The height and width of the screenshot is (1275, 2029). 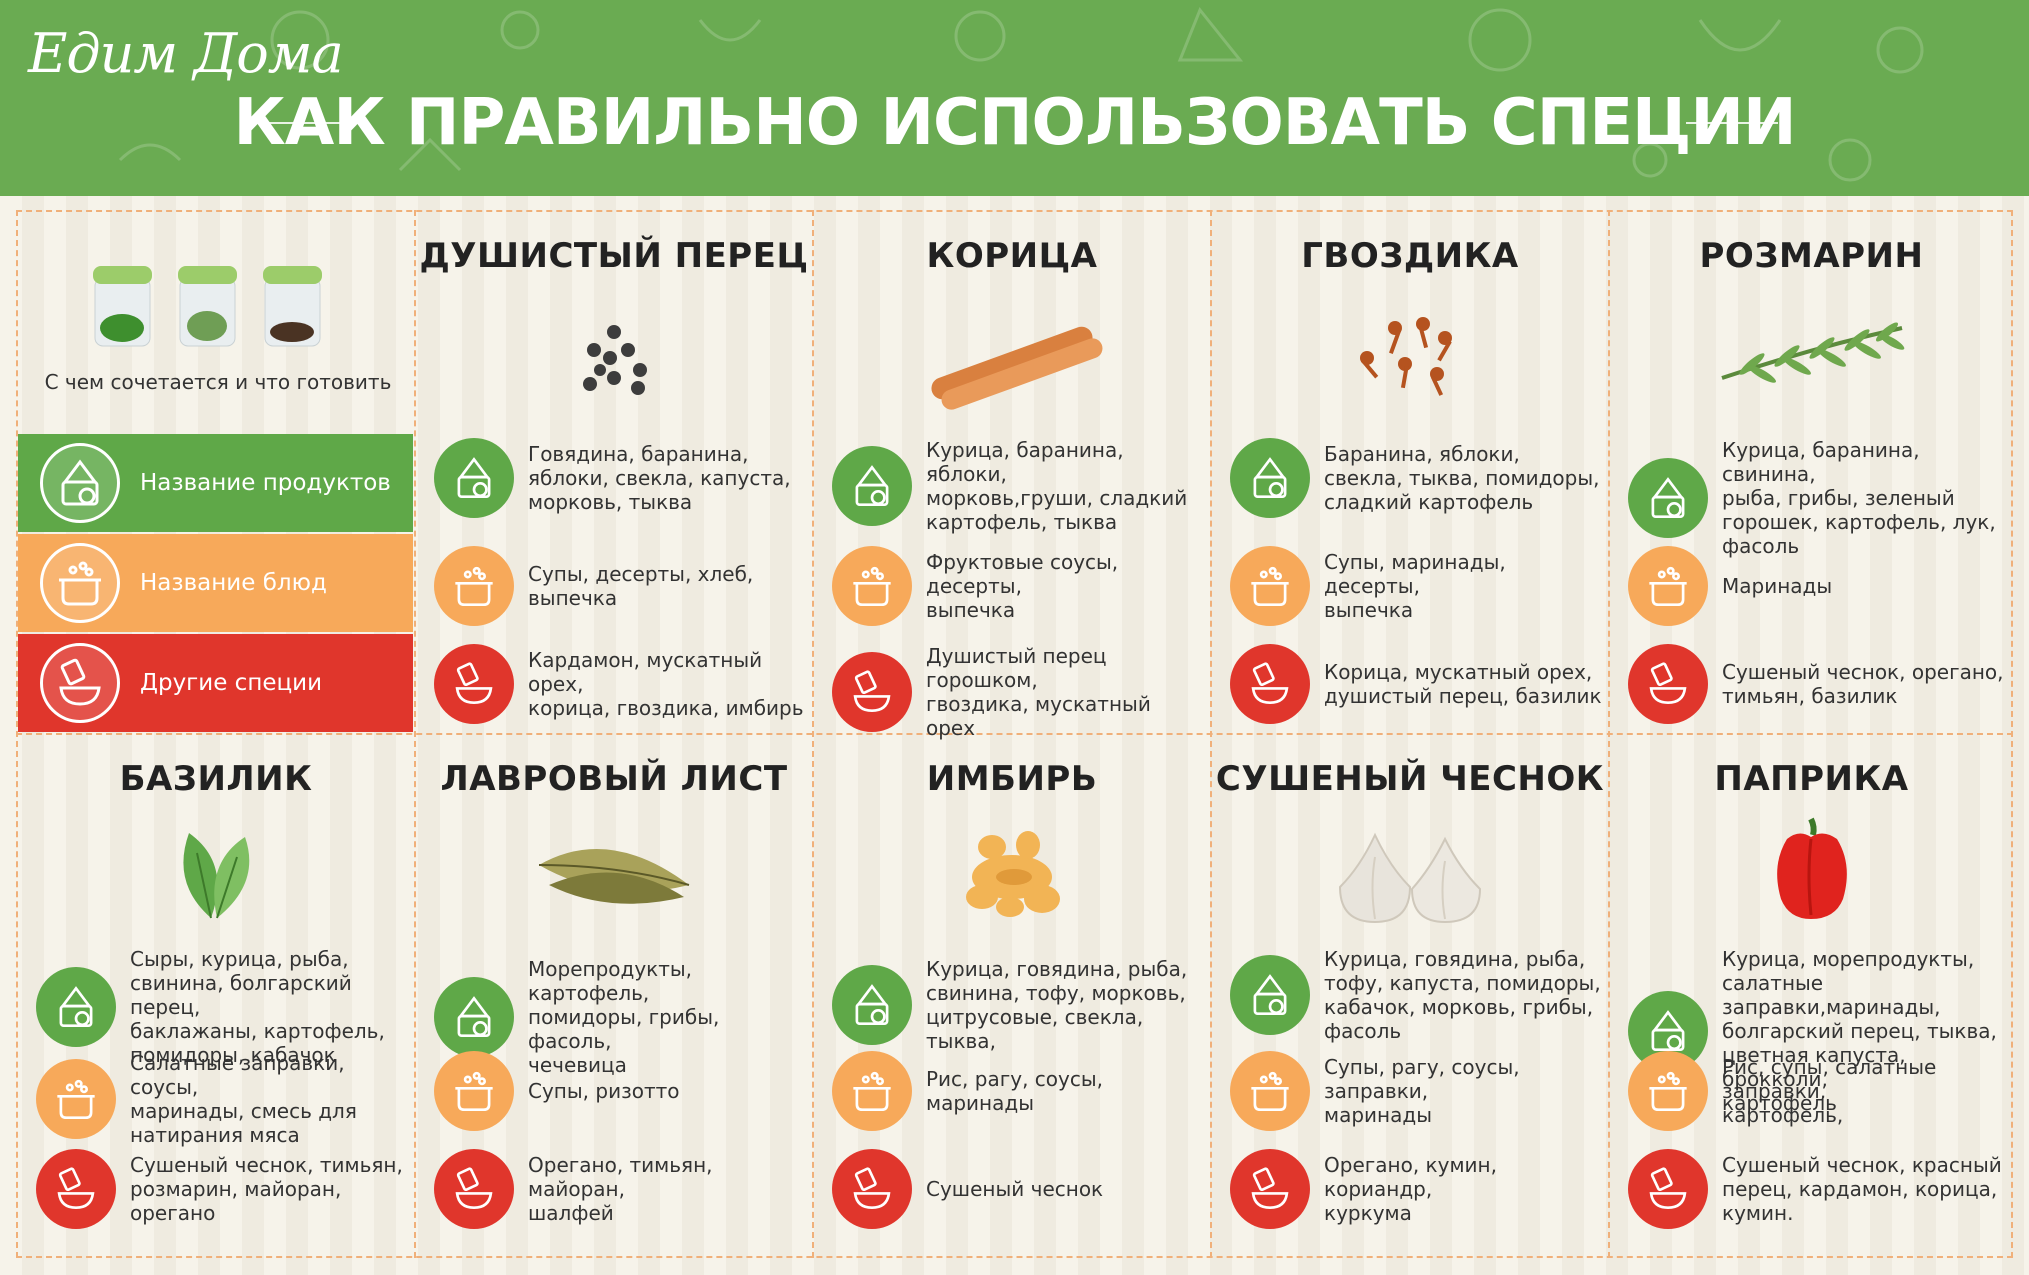 What do you see at coordinates (1012, 872) in the screenshot?
I see `ginger-icon` at bounding box center [1012, 872].